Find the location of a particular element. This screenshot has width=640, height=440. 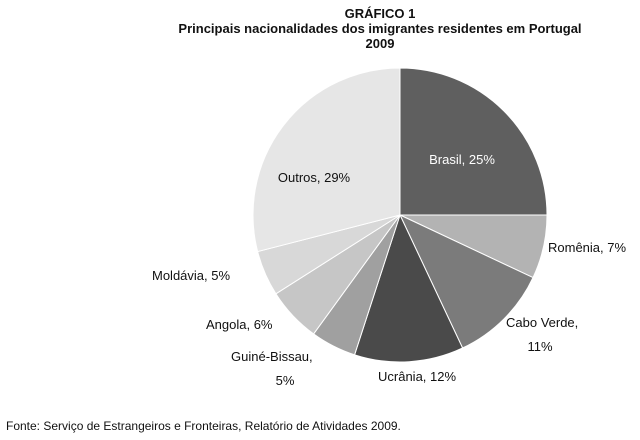

slice-label-guine-bissau-value: 5% is located at coordinates (285, 380).